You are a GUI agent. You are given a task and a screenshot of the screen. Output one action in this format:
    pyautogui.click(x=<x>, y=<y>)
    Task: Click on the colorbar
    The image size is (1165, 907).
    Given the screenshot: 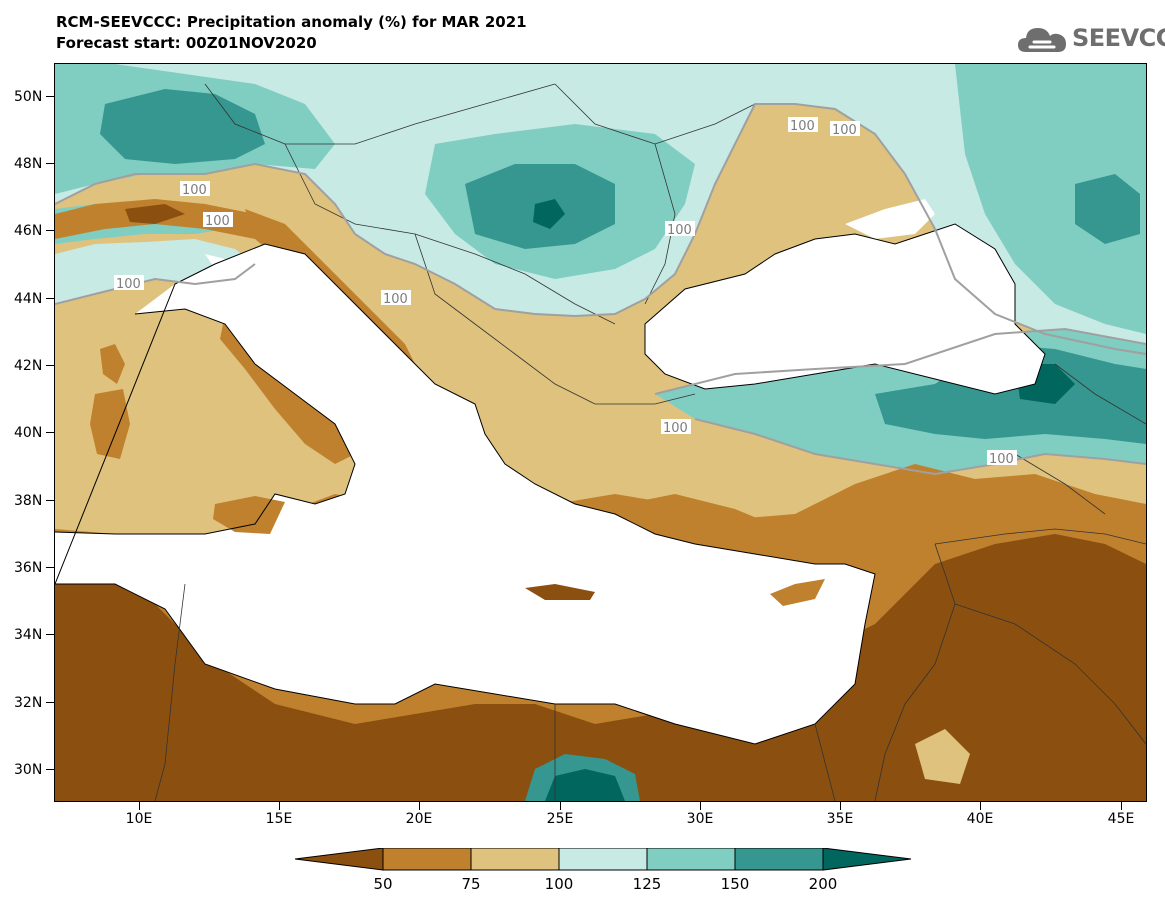 What is the action you would take?
    pyautogui.click(x=603, y=859)
    